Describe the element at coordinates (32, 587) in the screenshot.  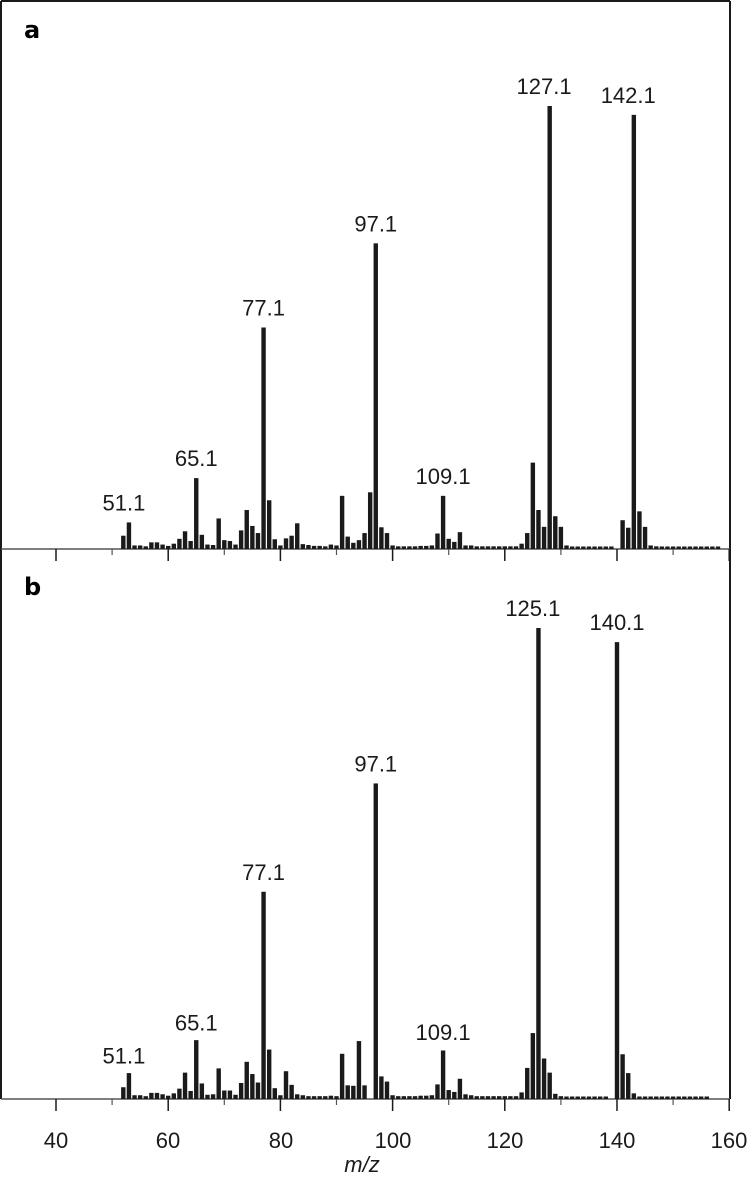
I see `panel-b-label: b` at that location.